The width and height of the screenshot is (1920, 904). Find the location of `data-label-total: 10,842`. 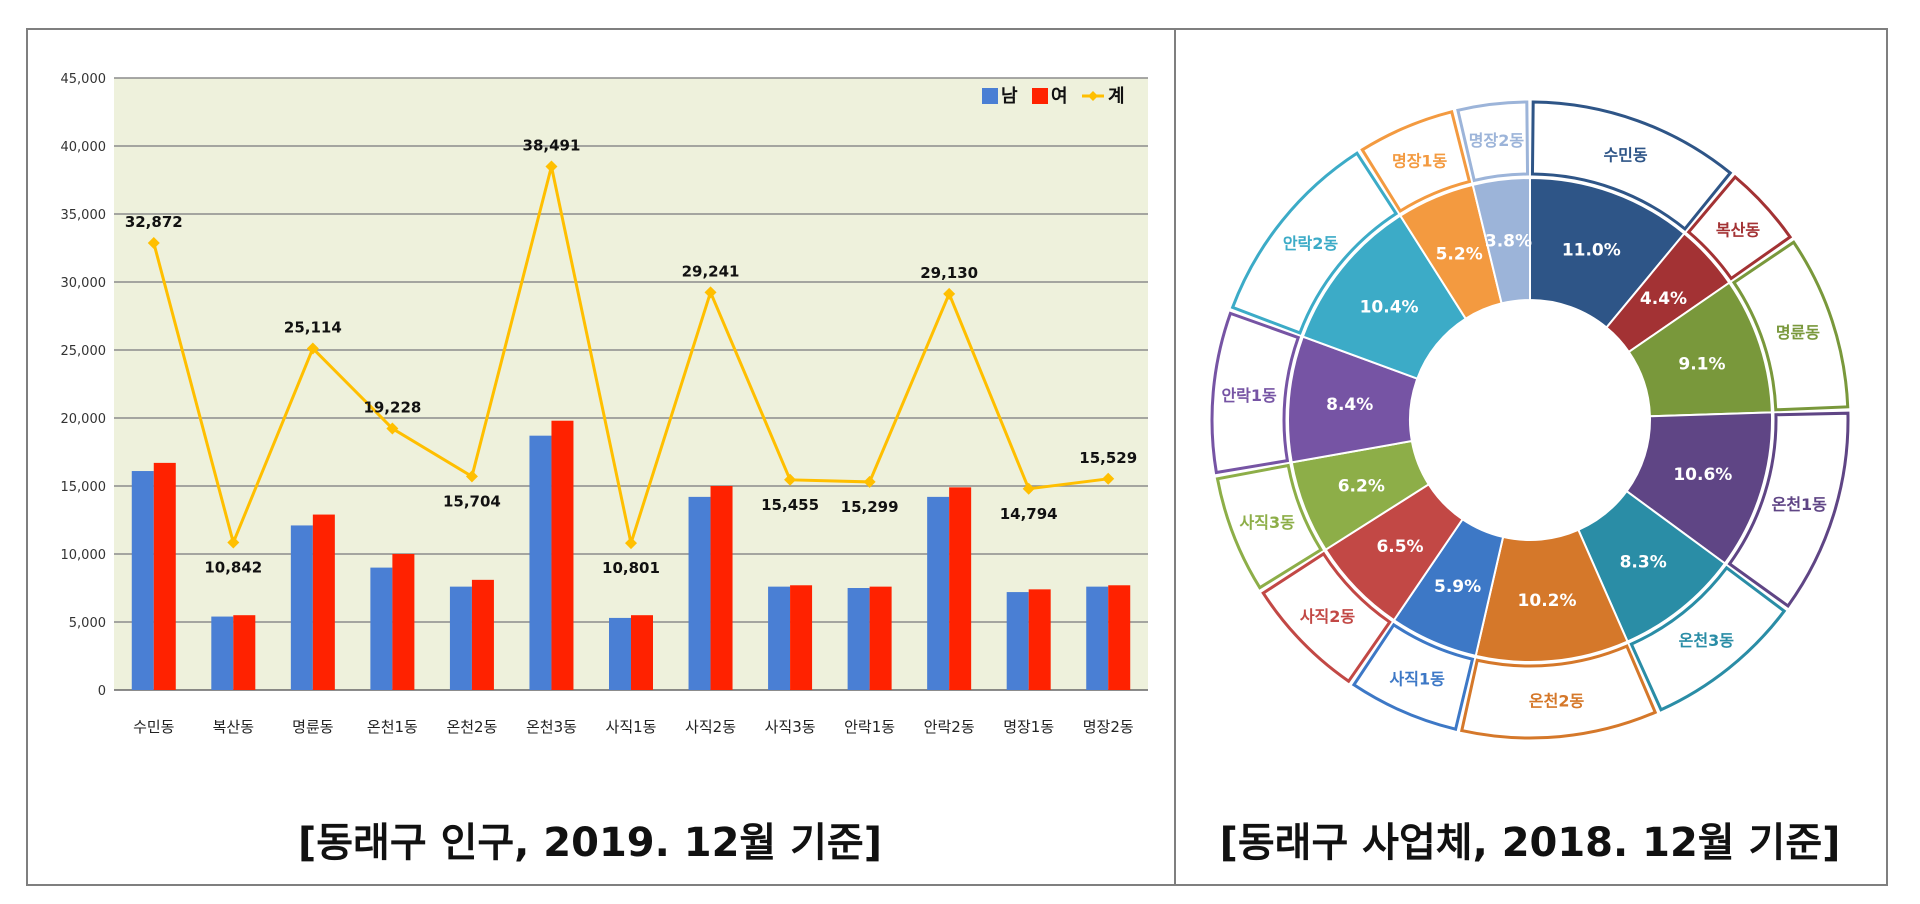

data-label-total: 10,842 is located at coordinates (233, 568).